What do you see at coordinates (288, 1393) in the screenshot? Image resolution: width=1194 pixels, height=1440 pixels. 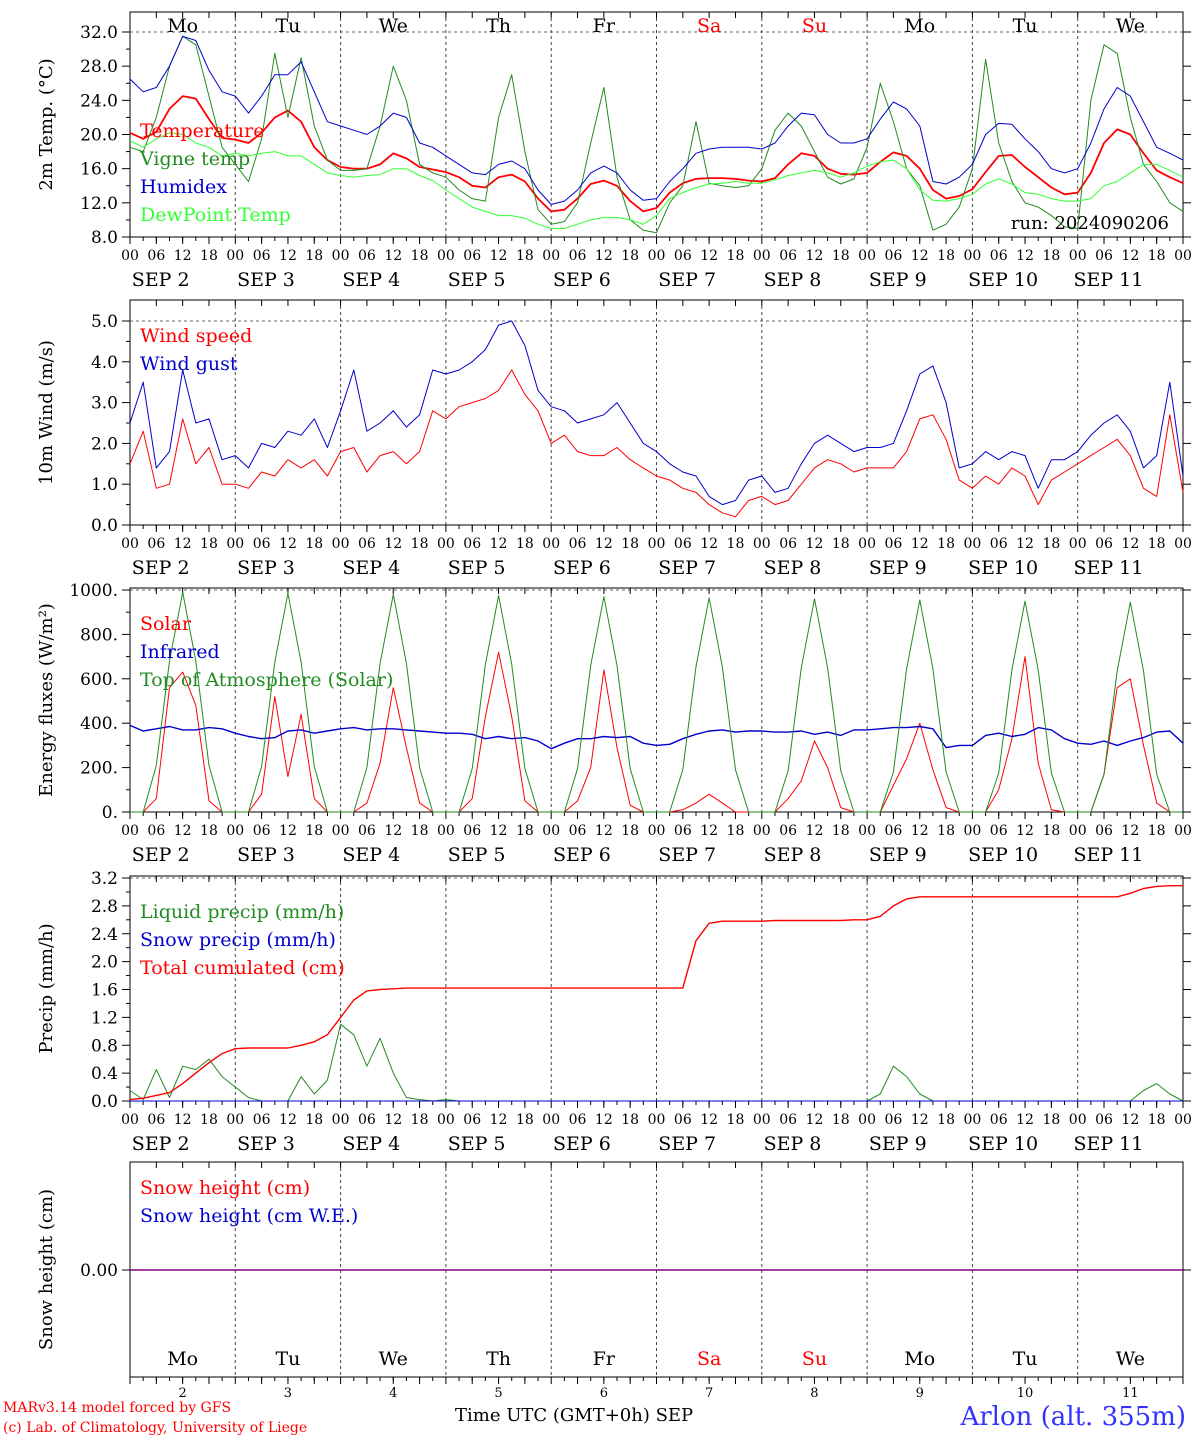 I see `day-number-label: 3` at bounding box center [288, 1393].